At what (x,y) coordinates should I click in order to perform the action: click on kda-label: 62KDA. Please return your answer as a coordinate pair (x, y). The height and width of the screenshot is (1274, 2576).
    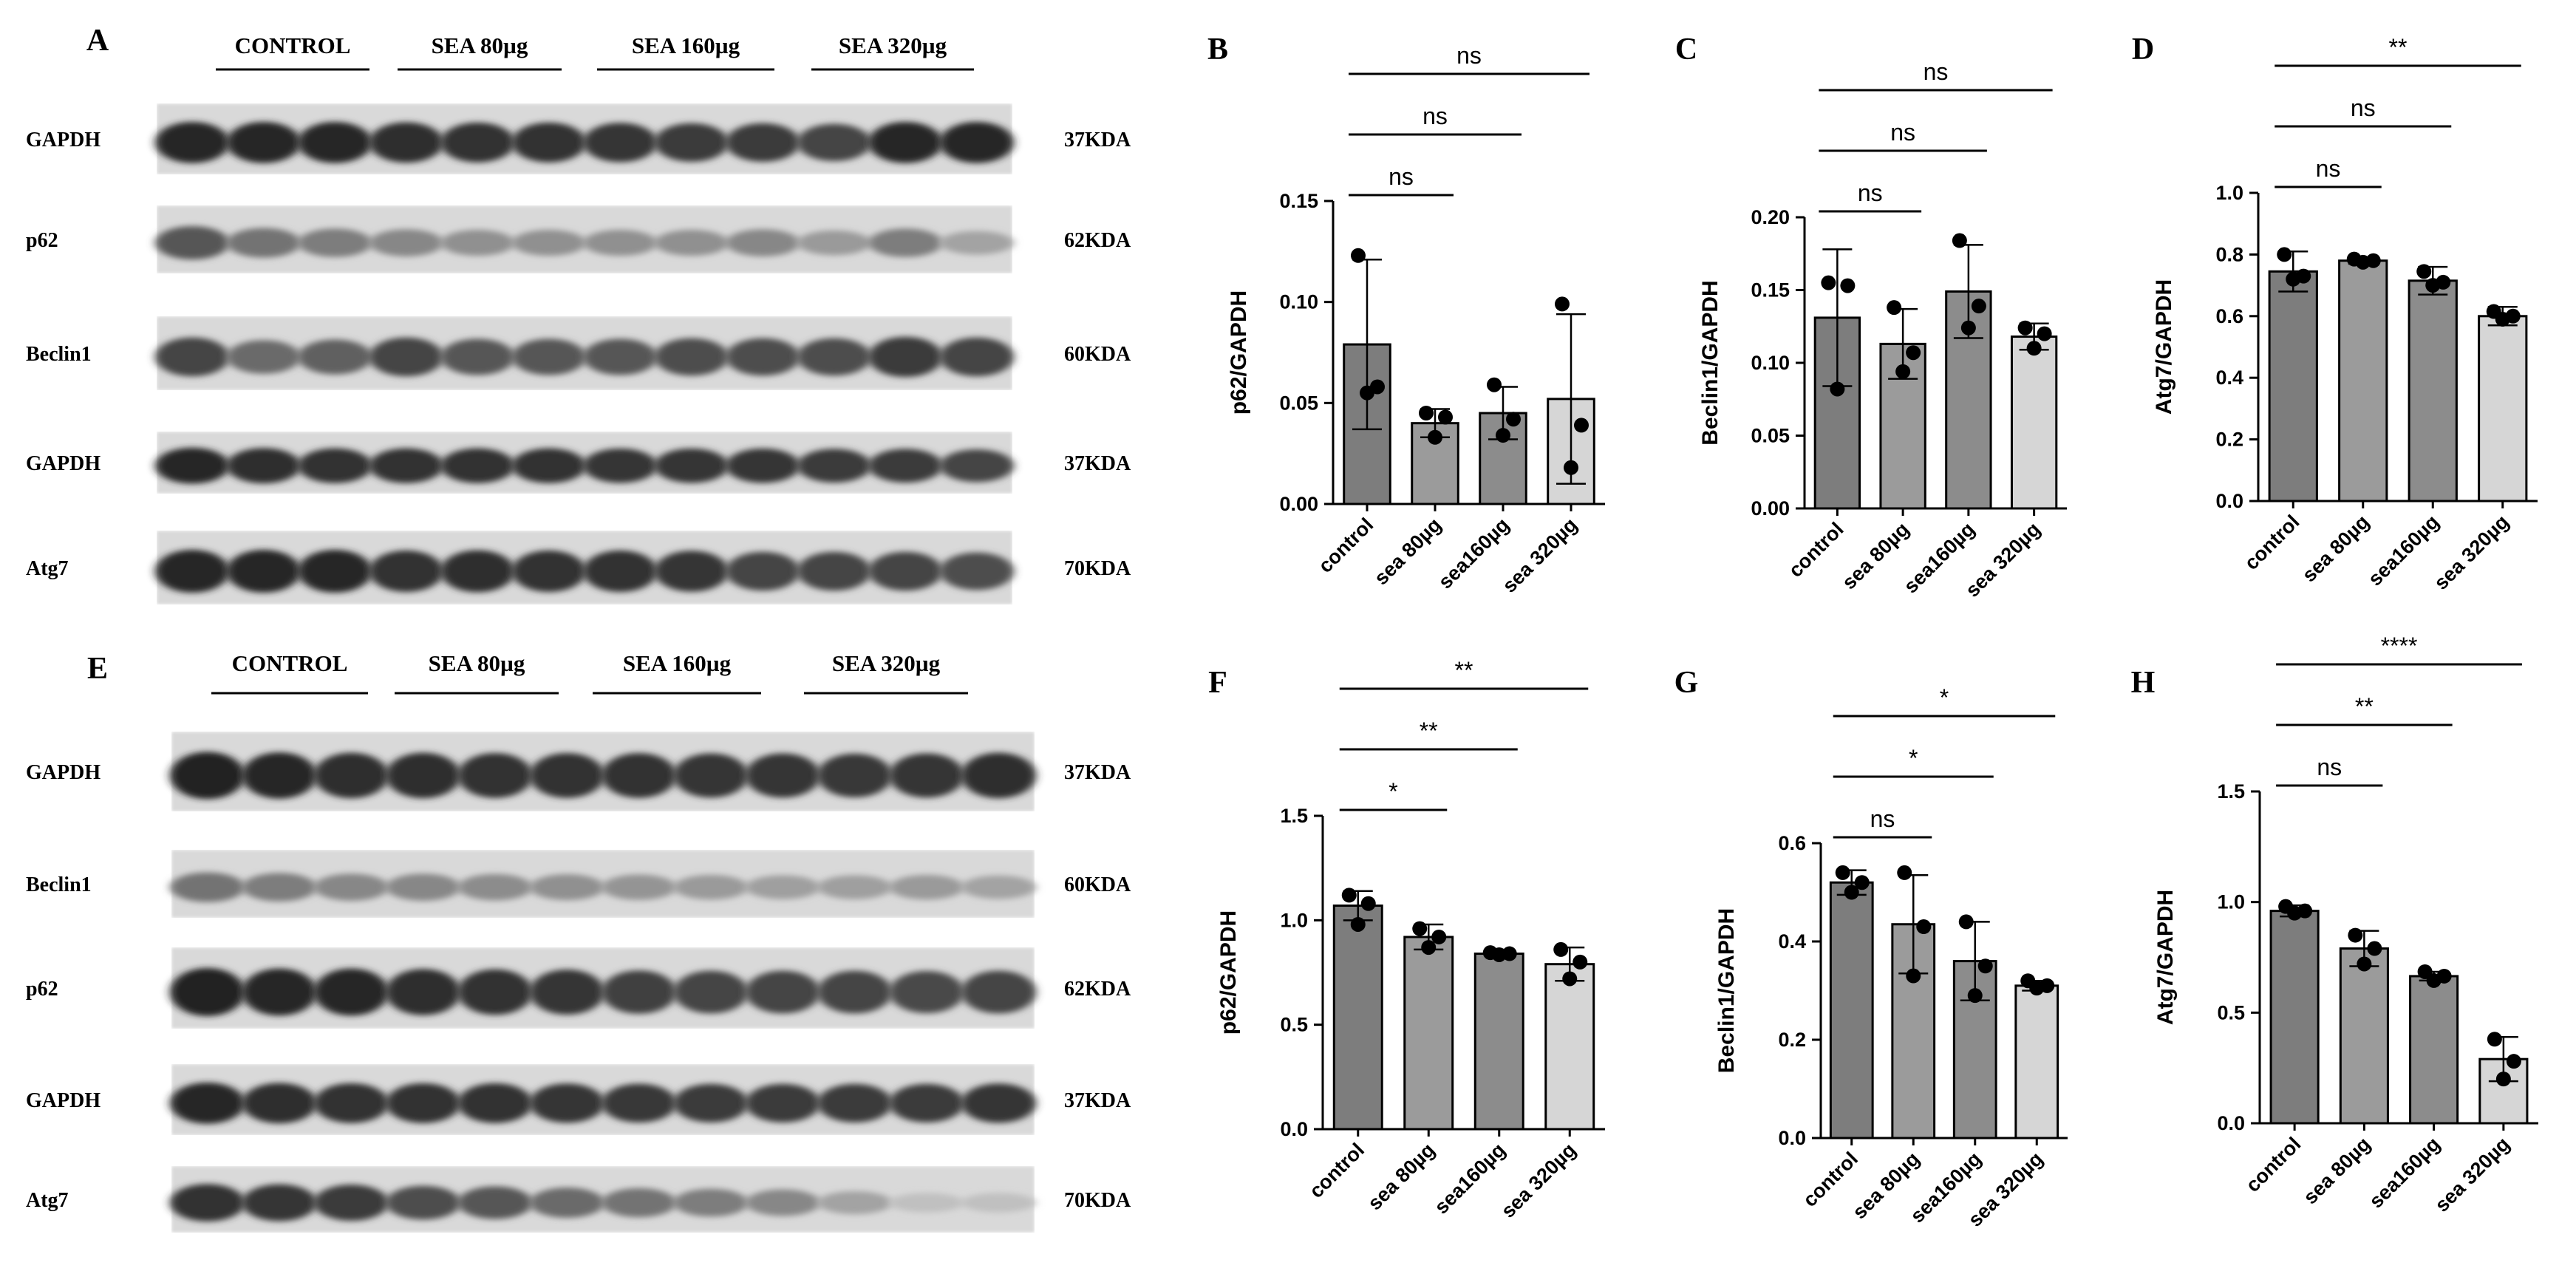
    Looking at the image, I should click on (1097, 241).